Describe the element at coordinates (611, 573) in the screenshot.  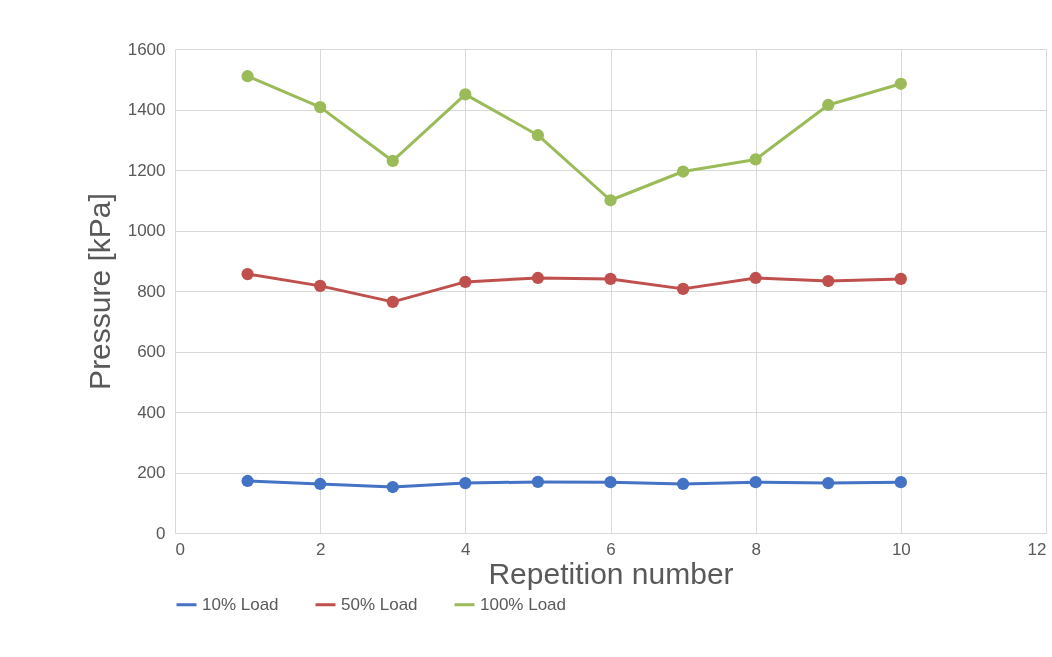
I see `x-axis-title: Repetition number` at that location.